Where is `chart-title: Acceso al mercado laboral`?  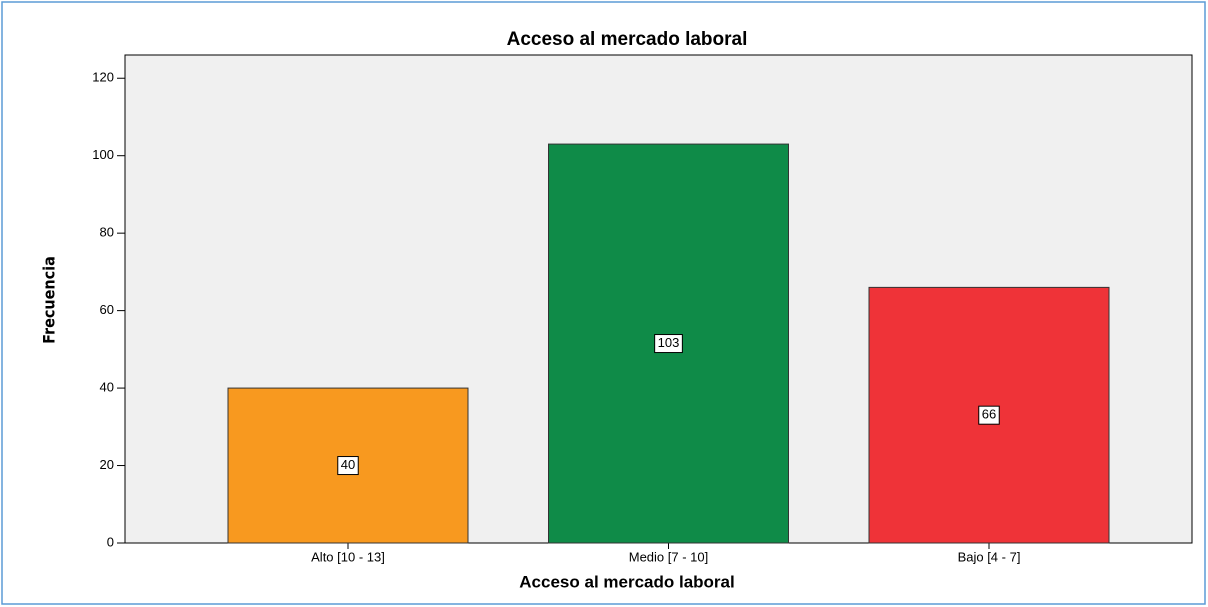
chart-title: Acceso al mercado laboral is located at coordinates (627, 39).